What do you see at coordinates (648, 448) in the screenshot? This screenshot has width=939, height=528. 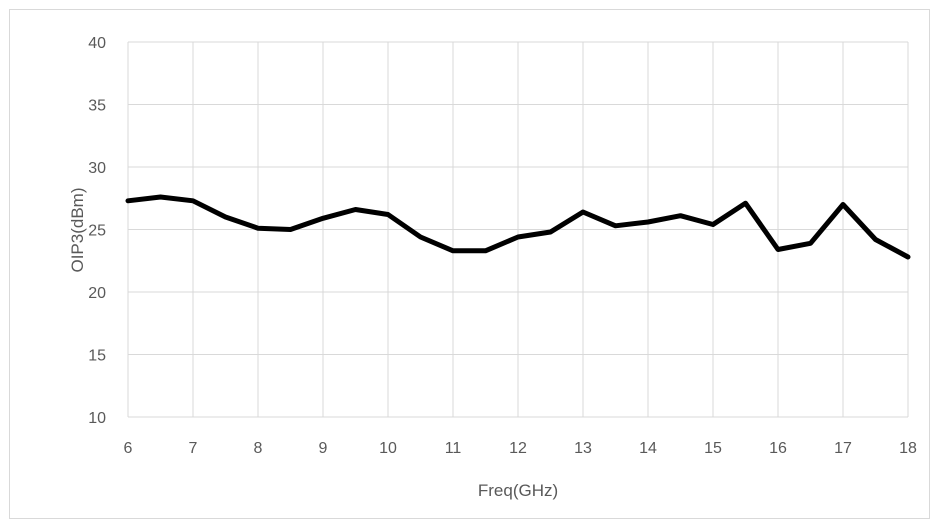 I see `x-tick-label: 14` at bounding box center [648, 448].